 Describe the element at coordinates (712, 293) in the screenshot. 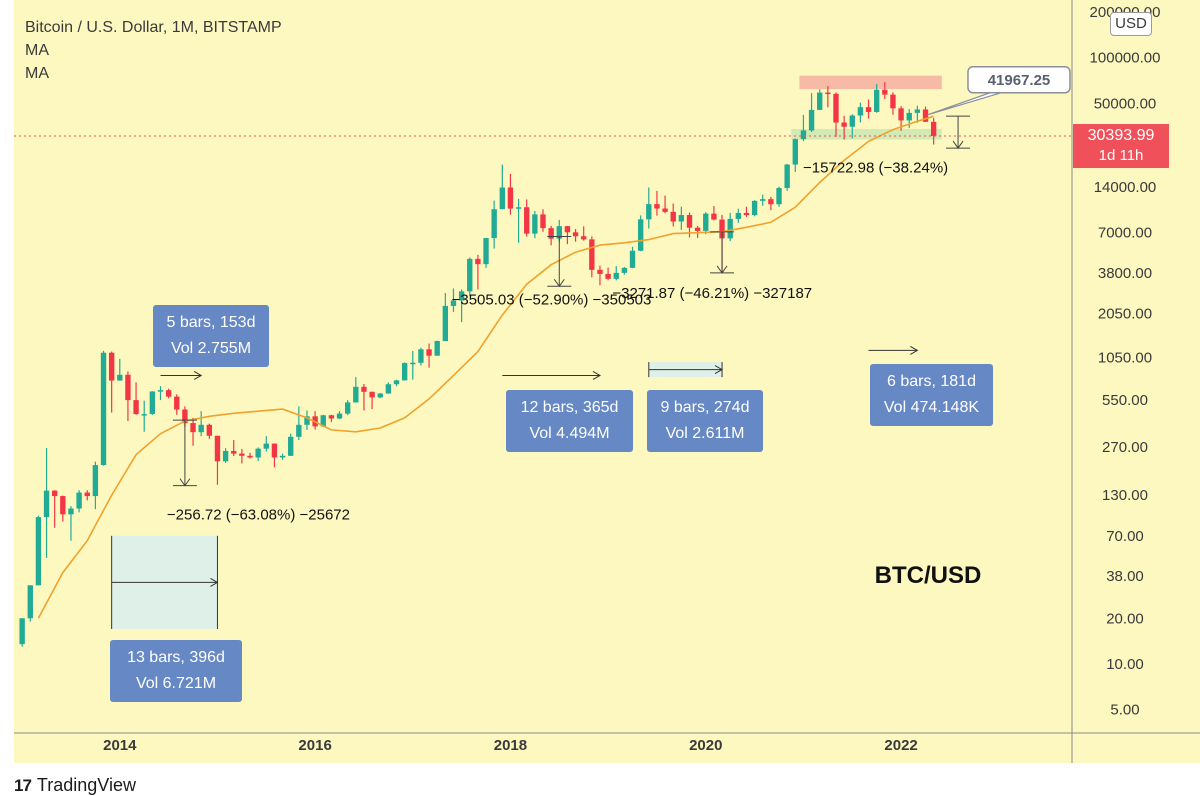

I see `drawdown-label-2: −3271.87 (−46.21%) −327187` at that location.